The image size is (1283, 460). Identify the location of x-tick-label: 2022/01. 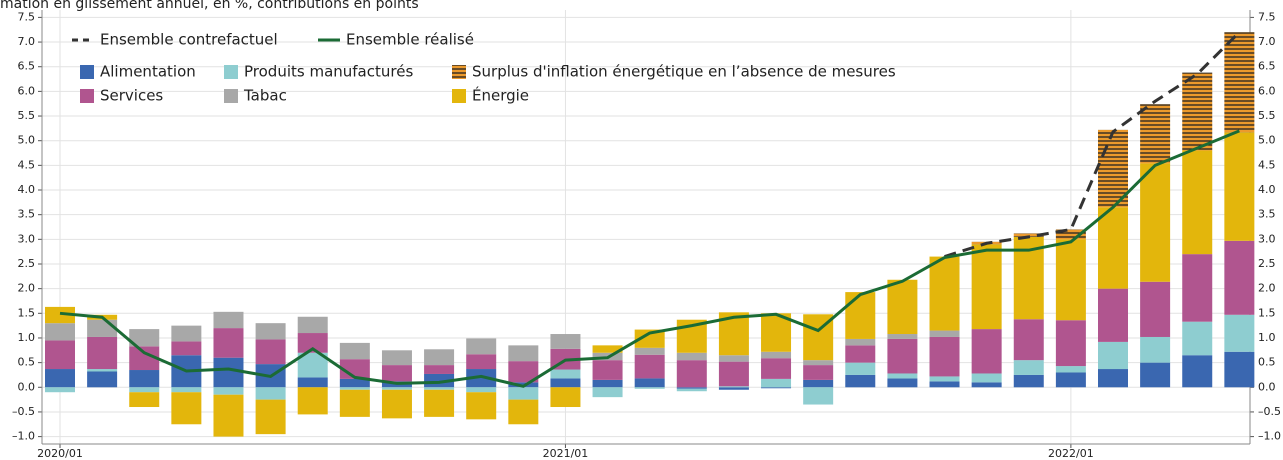
(1071, 453).